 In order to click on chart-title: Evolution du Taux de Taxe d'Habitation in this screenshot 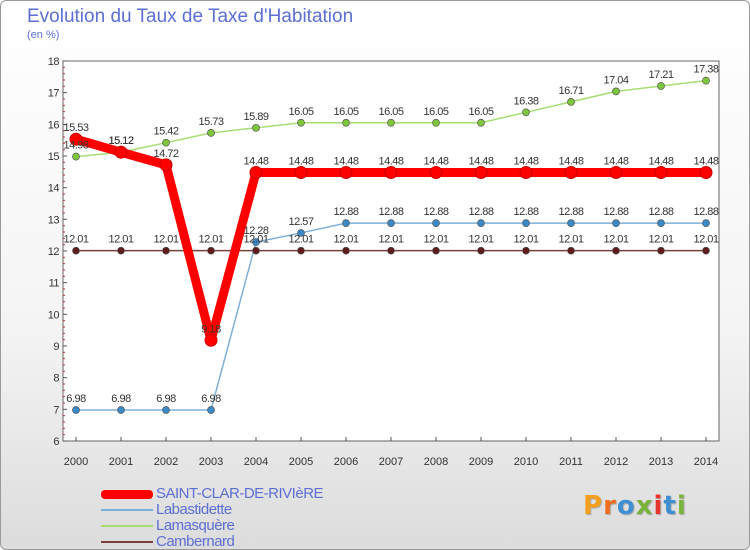, I will do `click(190, 16)`.